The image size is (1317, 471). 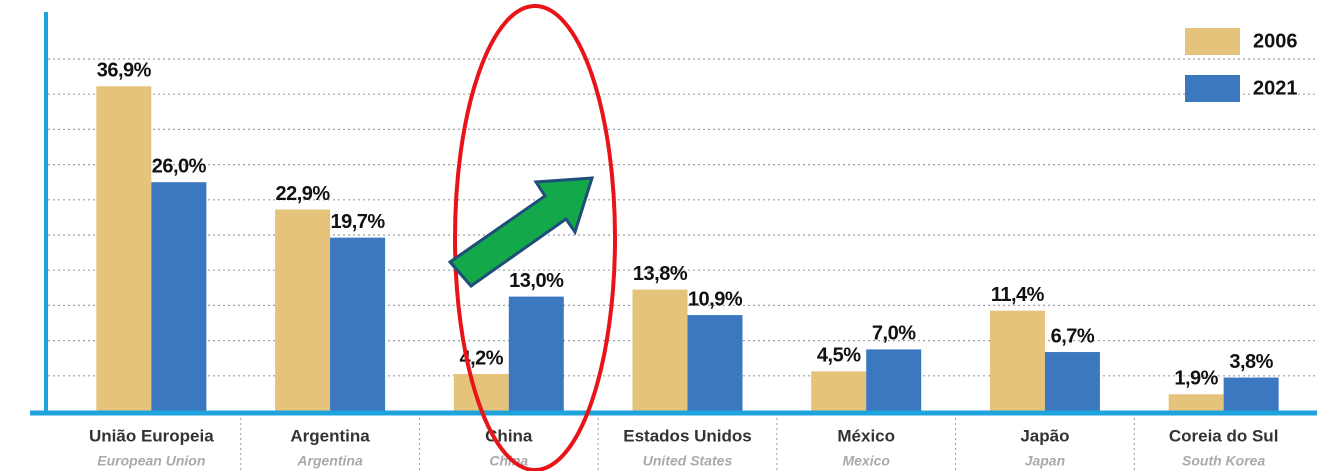 I want to click on value-label: 4,5%, so click(x=839, y=356).